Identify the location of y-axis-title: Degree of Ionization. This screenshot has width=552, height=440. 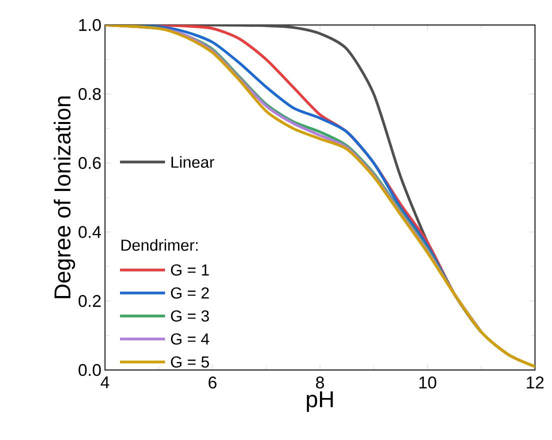
(65, 197).